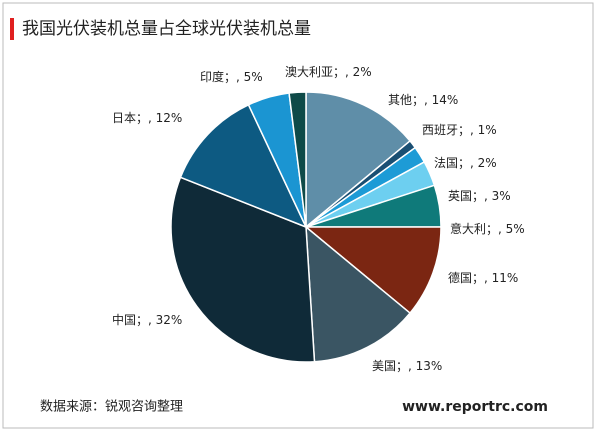 The height and width of the screenshot is (437, 600). Describe the element at coordinates (466, 277) in the screenshot. I see `label-category: 德国；` at that location.